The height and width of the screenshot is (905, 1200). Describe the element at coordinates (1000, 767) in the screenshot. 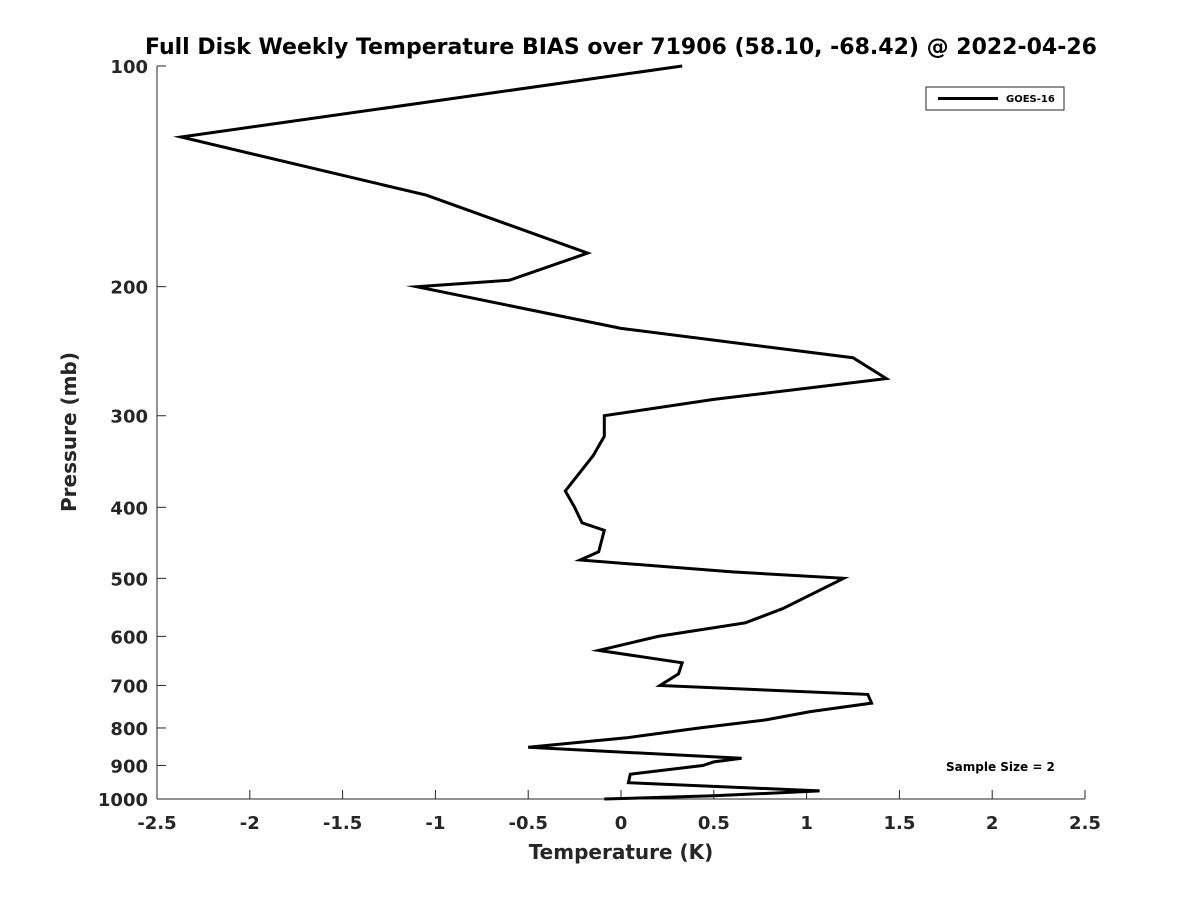

I see `sample-size-annotation: Sample Size = 2` at that location.